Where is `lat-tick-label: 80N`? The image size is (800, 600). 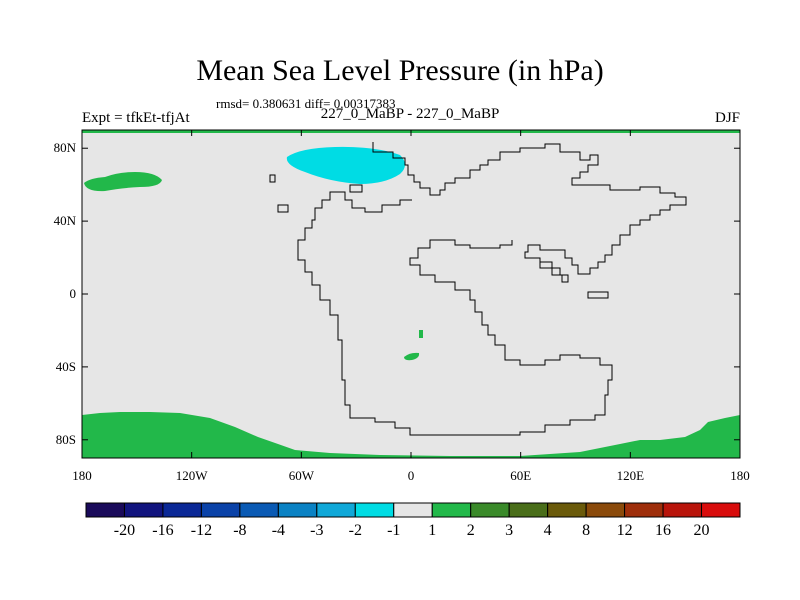
lat-tick-label: 80N is located at coordinates (65, 147).